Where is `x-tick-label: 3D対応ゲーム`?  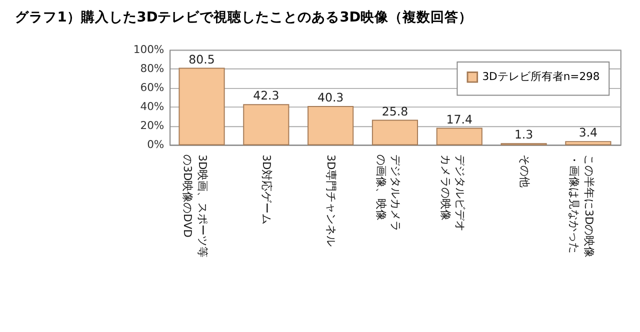
x-tick-label: 3D対応ゲーム is located at coordinates (267, 189).